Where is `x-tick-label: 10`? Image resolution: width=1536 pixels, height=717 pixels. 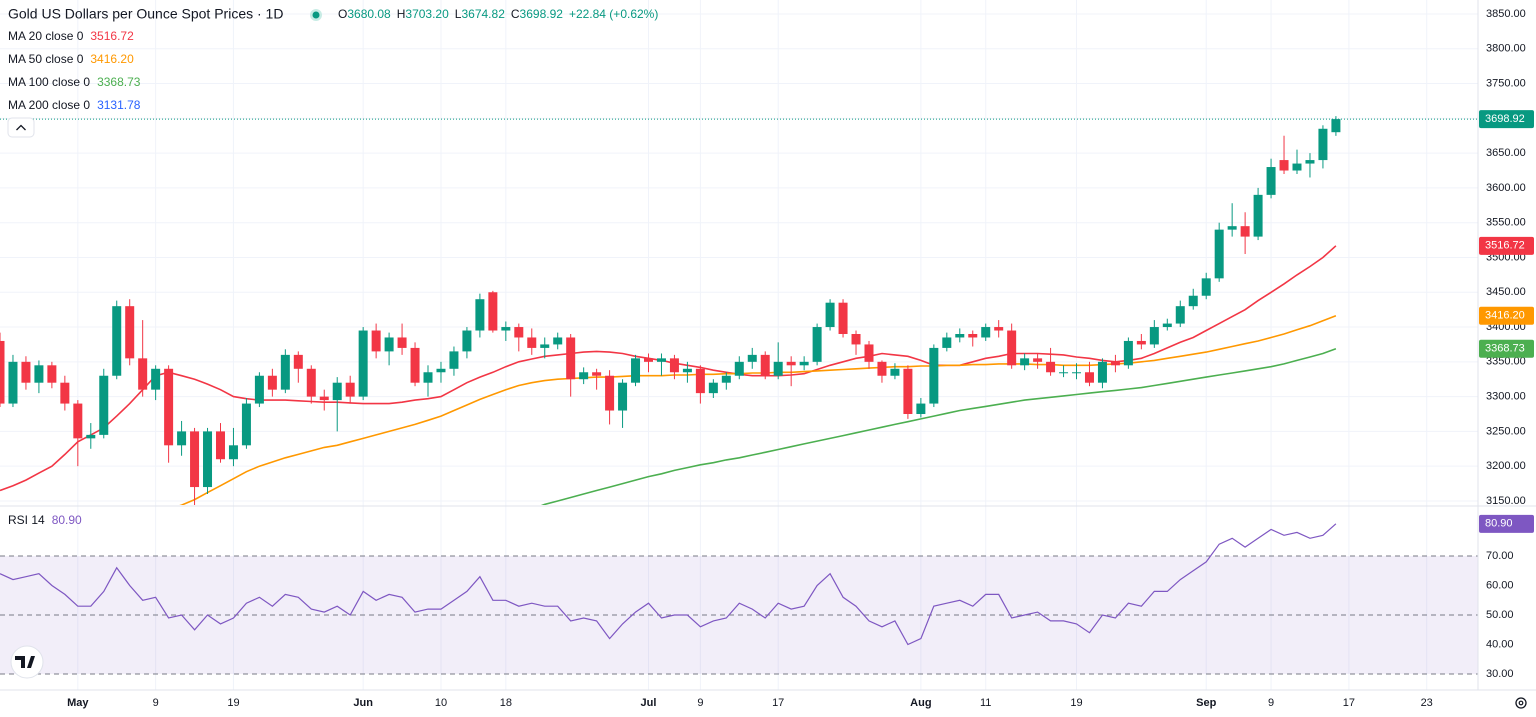
x-tick-label: 10 is located at coordinates (441, 703).